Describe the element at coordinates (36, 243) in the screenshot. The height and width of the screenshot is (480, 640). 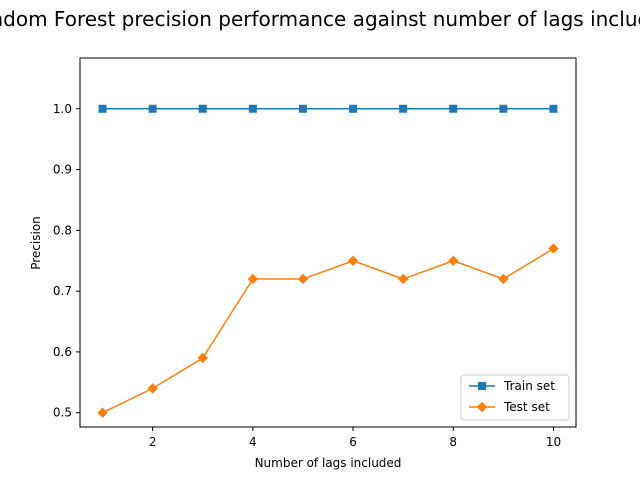
I see `y-axis-label: Precision` at that location.